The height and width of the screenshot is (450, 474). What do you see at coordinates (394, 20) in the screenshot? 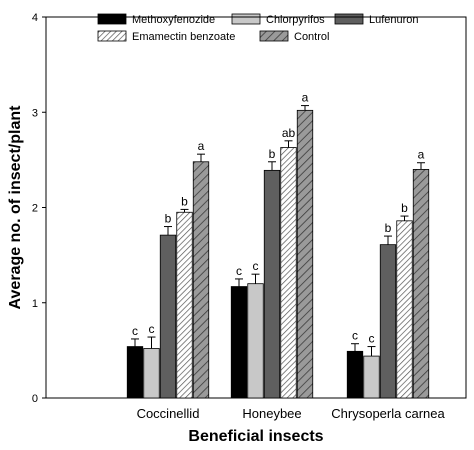
I see `legend-label: Lufenuron` at bounding box center [394, 20].